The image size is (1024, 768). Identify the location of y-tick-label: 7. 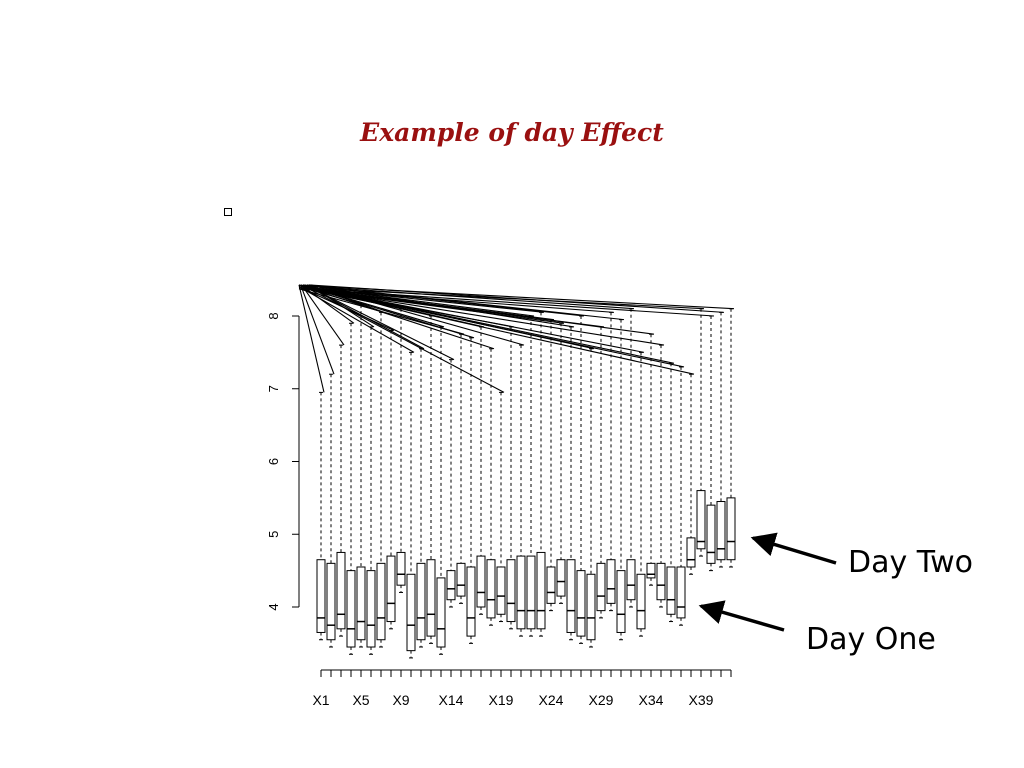
(273, 388).